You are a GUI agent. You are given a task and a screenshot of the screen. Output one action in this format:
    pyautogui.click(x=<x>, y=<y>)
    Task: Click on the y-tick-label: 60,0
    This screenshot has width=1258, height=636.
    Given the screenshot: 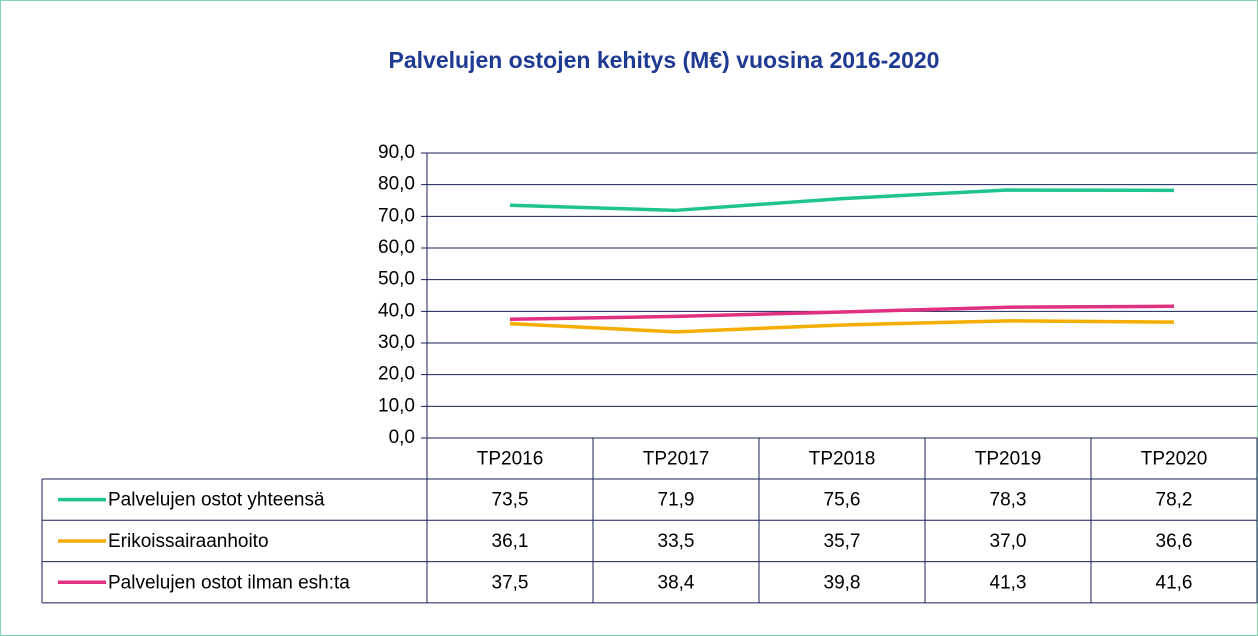 What is the action you would take?
    pyautogui.click(x=396, y=247)
    